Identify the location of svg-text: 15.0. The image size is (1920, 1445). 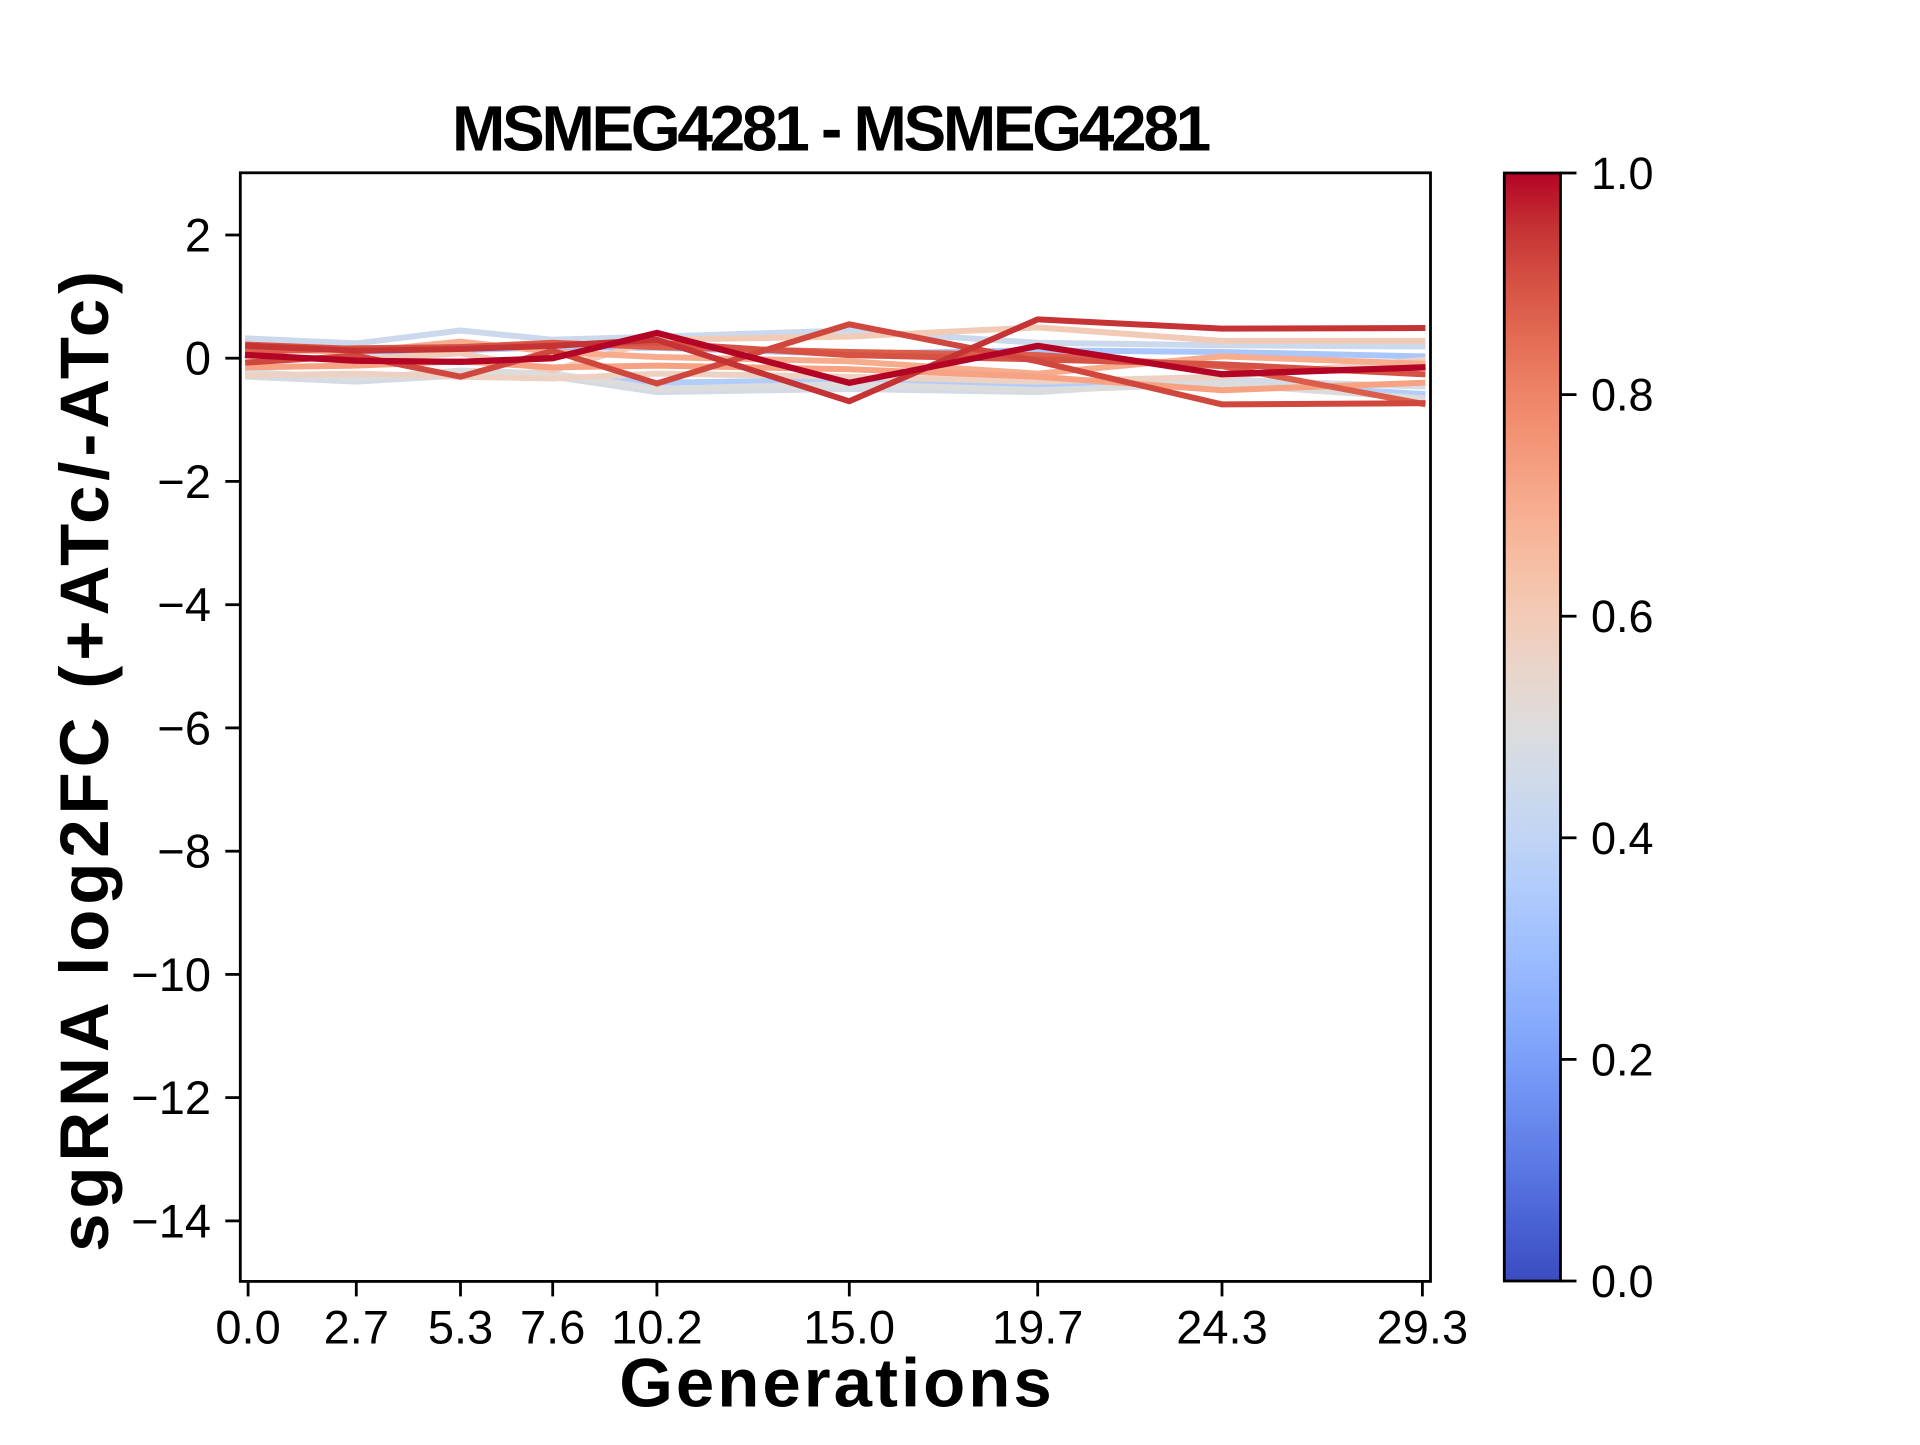
(849, 1327).